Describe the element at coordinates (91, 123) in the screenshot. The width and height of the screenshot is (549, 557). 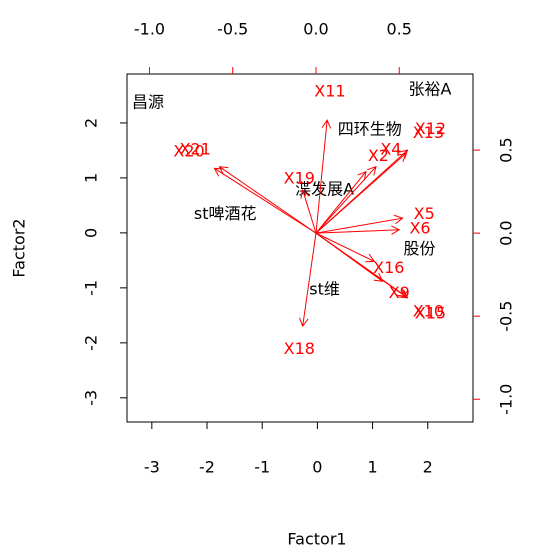
I see `y-tick-label: 2` at that location.